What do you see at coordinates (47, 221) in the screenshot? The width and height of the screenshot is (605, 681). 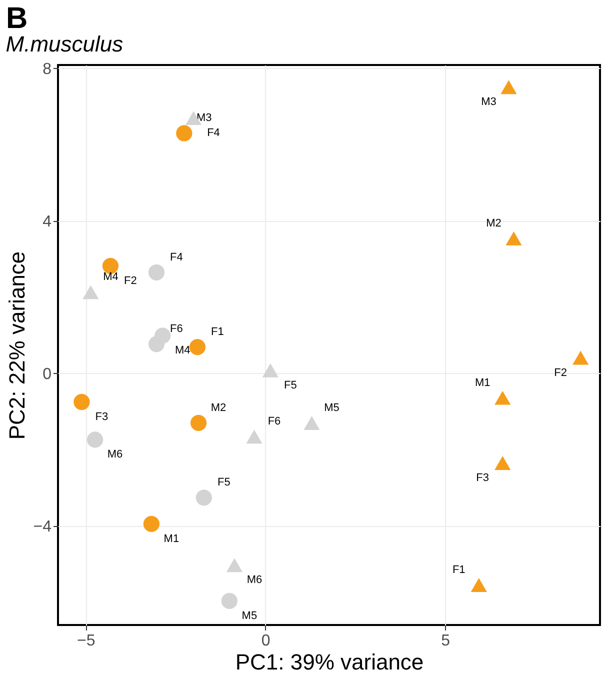 I see `y-tick-label: 4` at bounding box center [47, 221].